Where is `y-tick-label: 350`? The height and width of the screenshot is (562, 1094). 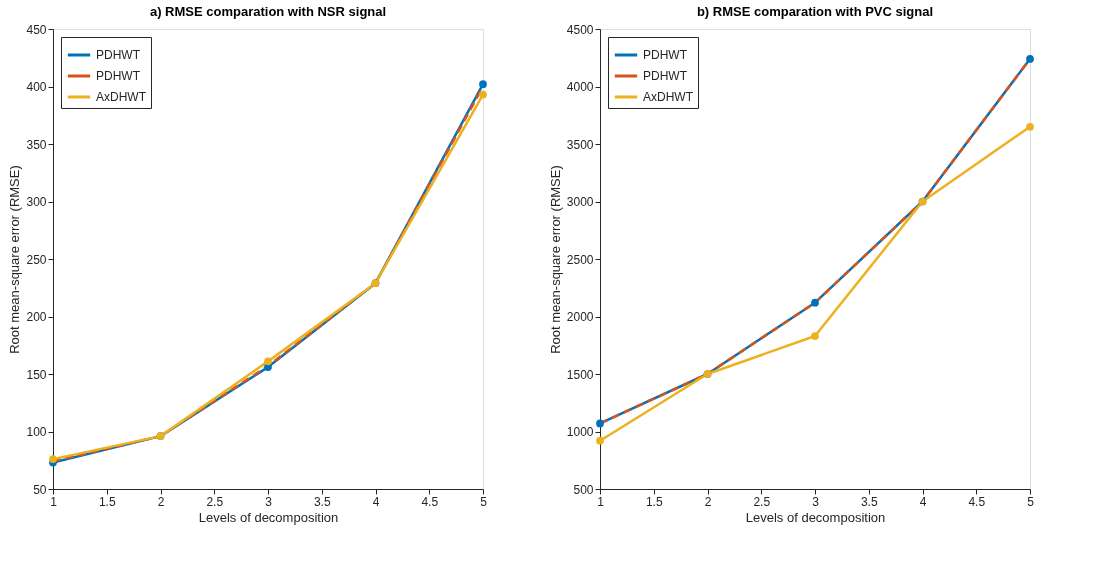
y-tick-label: 350 is located at coordinates (36, 144).